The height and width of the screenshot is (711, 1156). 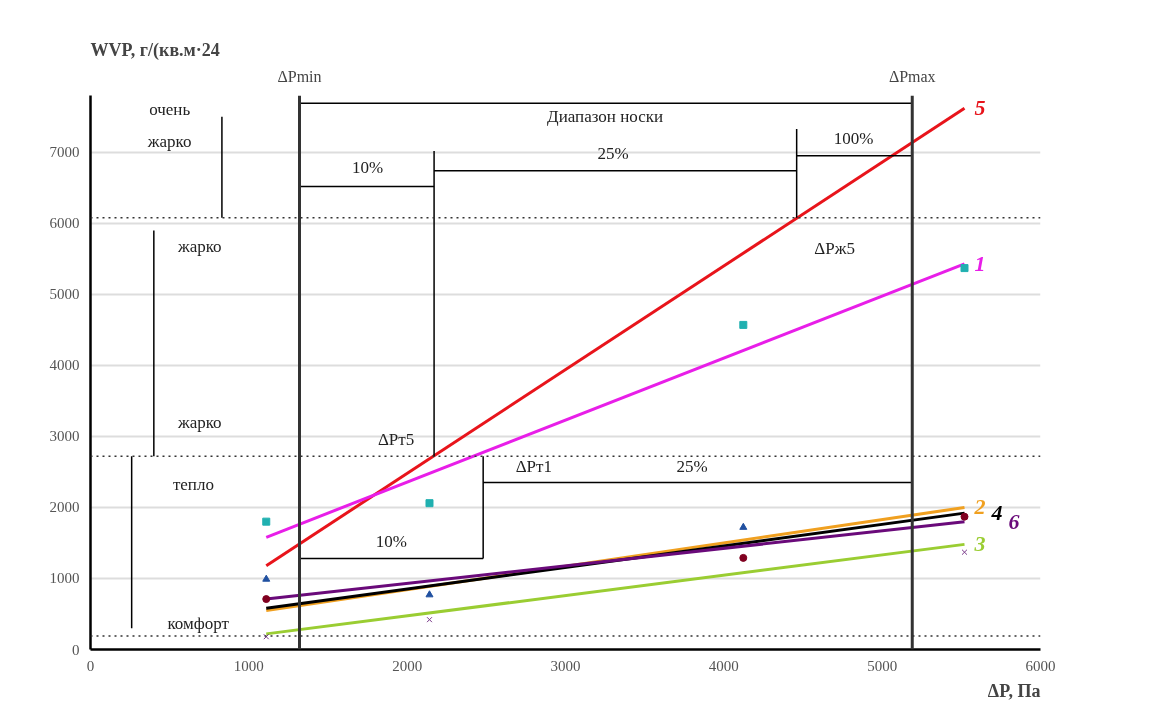 What do you see at coordinates (248, 665) in the screenshot?
I see `x-tick-label: 1000` at bounding box center [248, 665].